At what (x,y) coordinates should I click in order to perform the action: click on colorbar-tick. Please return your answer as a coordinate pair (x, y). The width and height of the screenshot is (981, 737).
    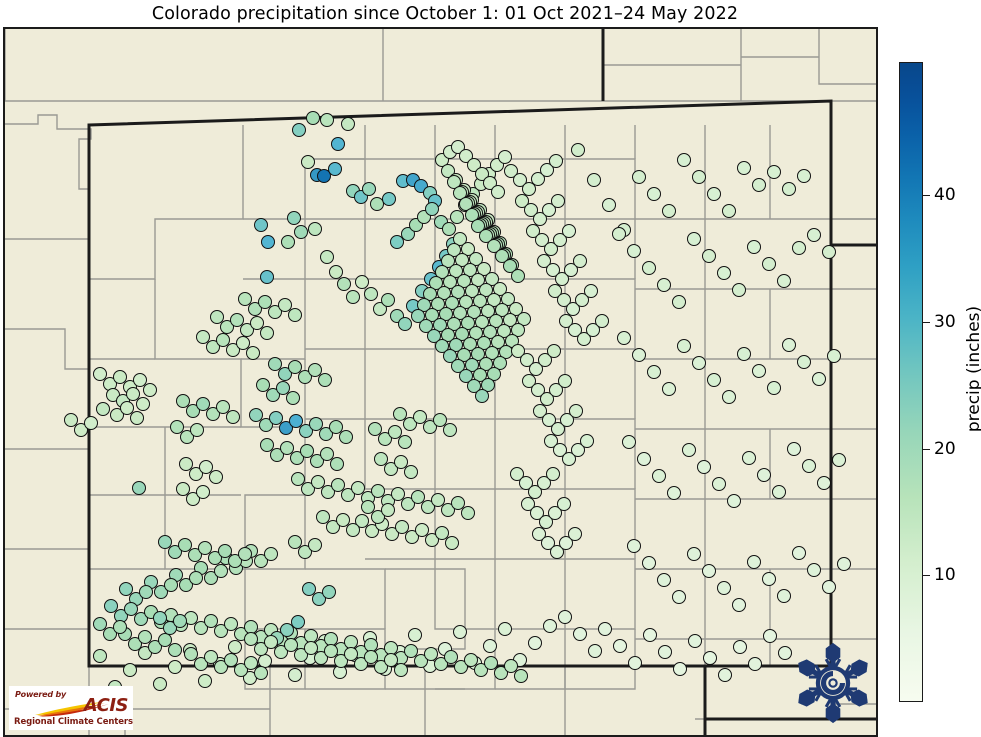
    Looking at the image, I should click on (926, 449).